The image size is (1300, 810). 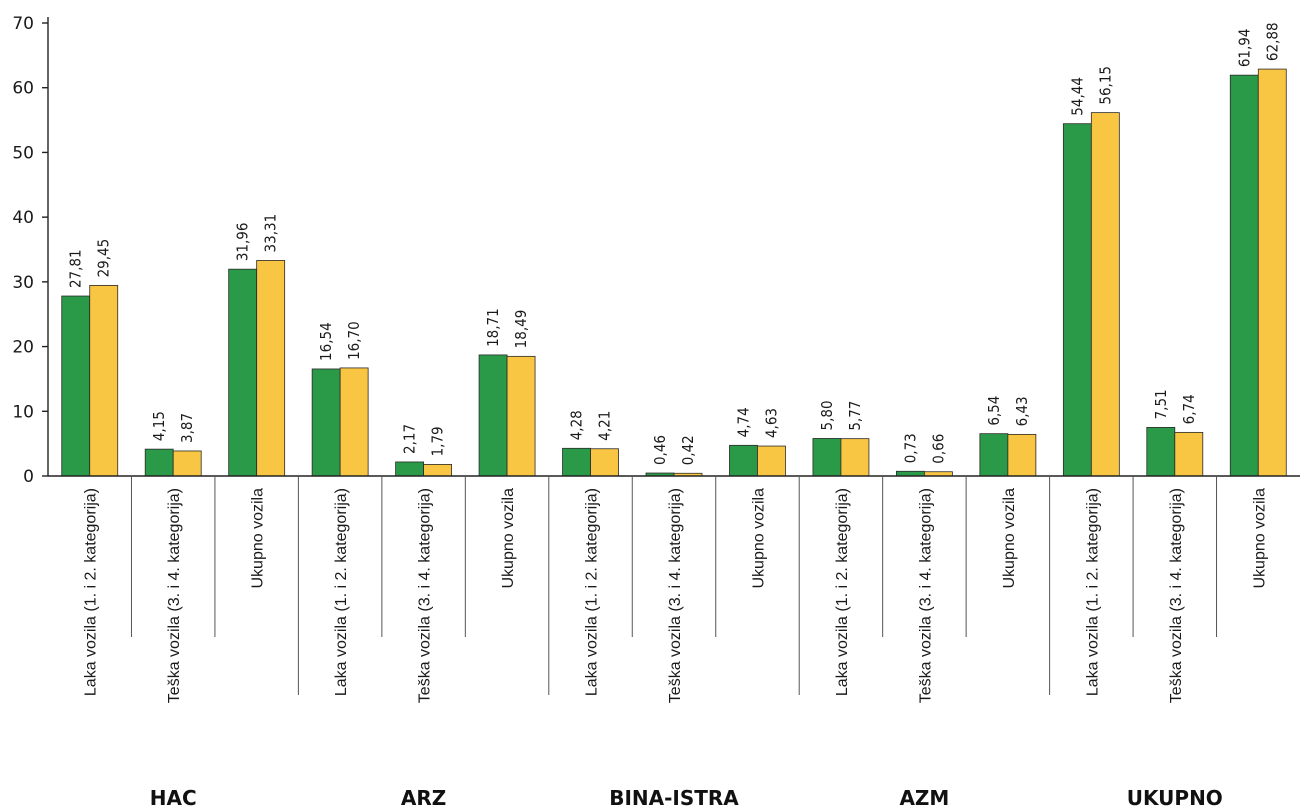 What do you see at coordinates (423, 798) in the screenshot?
I see `group-label: ARZ` at bounding box center [423, 798].